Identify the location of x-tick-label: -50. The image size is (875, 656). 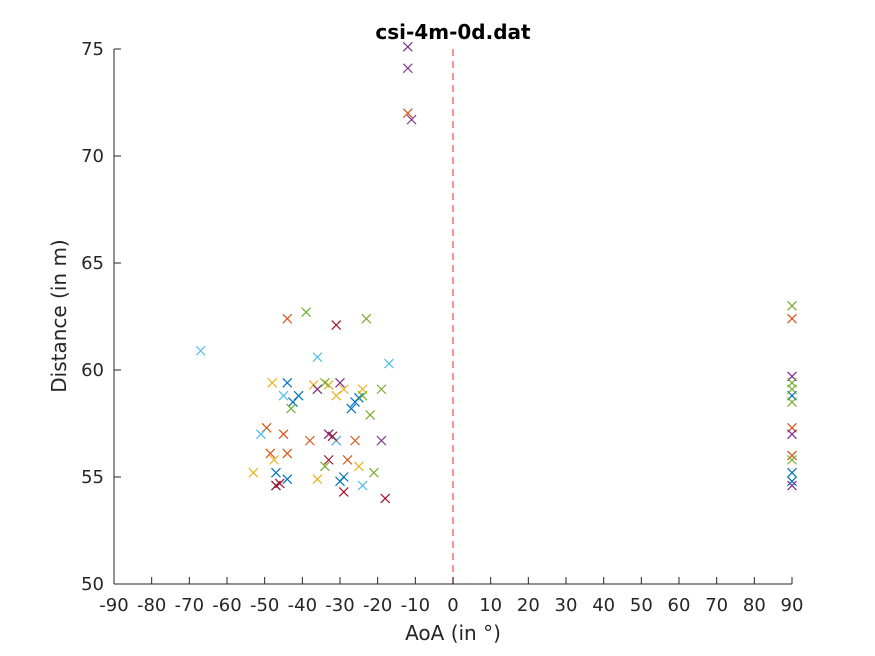
(264, 605).